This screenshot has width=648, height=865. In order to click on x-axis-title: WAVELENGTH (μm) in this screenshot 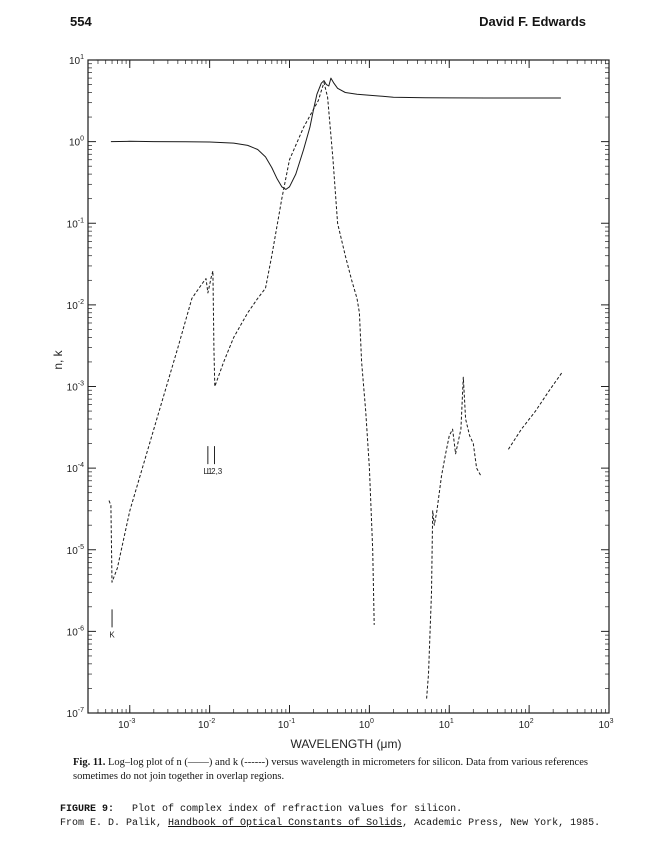, I will do `click(346, 744)`.